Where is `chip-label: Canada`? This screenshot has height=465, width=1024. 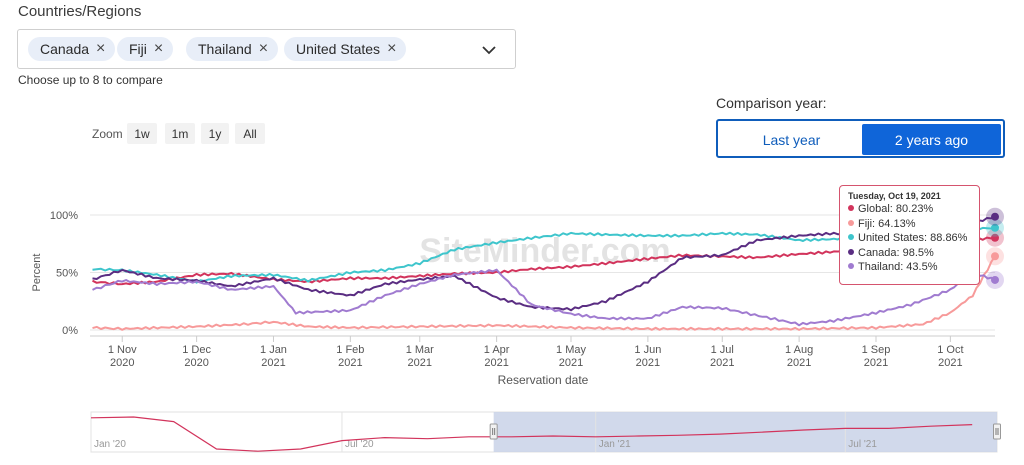
chip-label: Canada is located at coordinates (65, 49).